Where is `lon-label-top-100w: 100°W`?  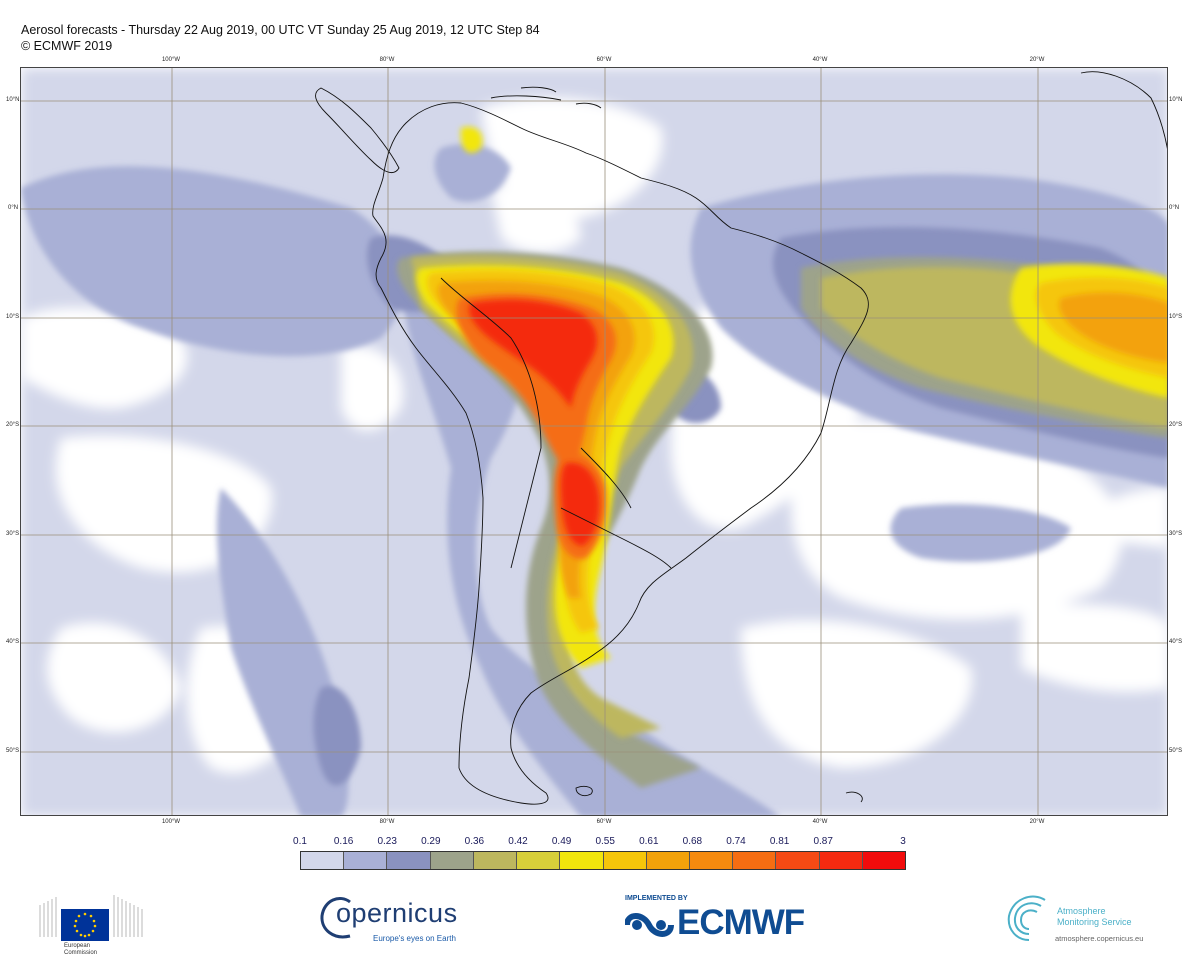
lon-label-top-100w: 100°W is located at coordinates (171, 60).